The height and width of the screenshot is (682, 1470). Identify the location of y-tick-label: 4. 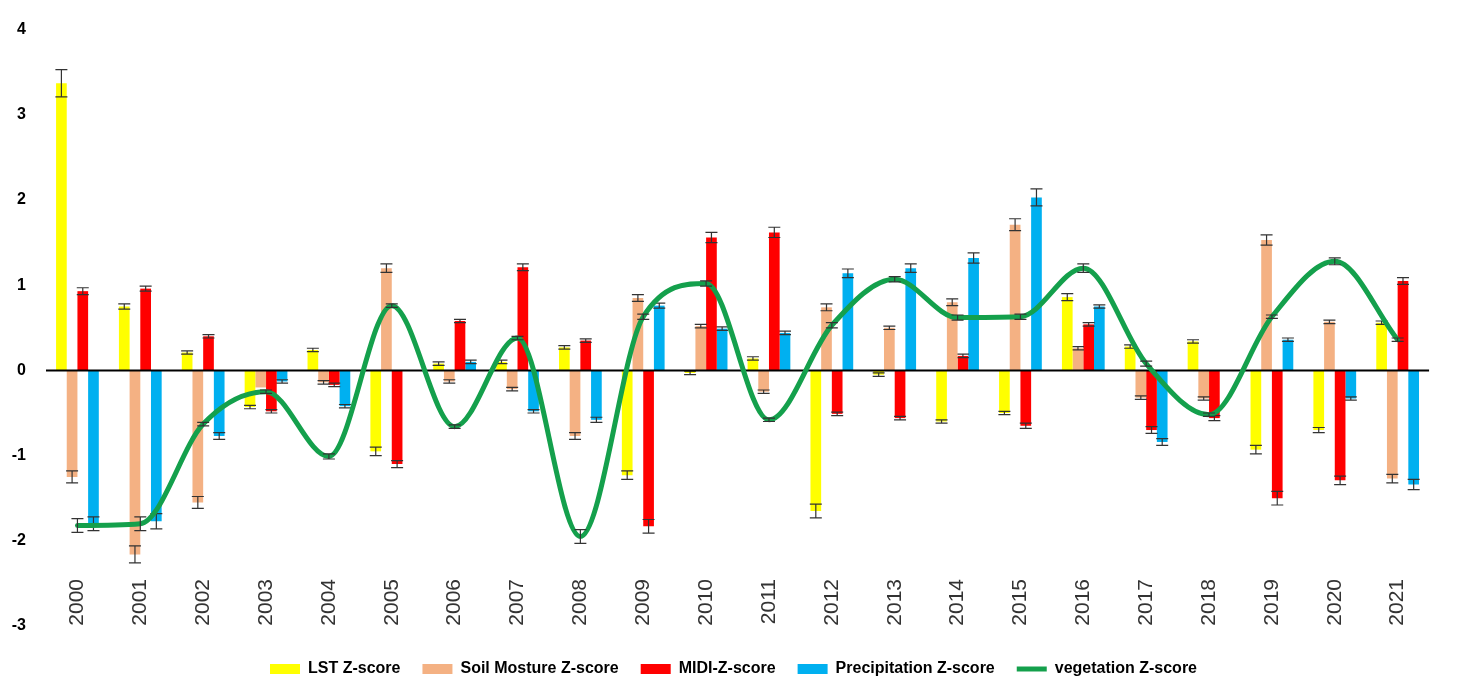
(22, 29).